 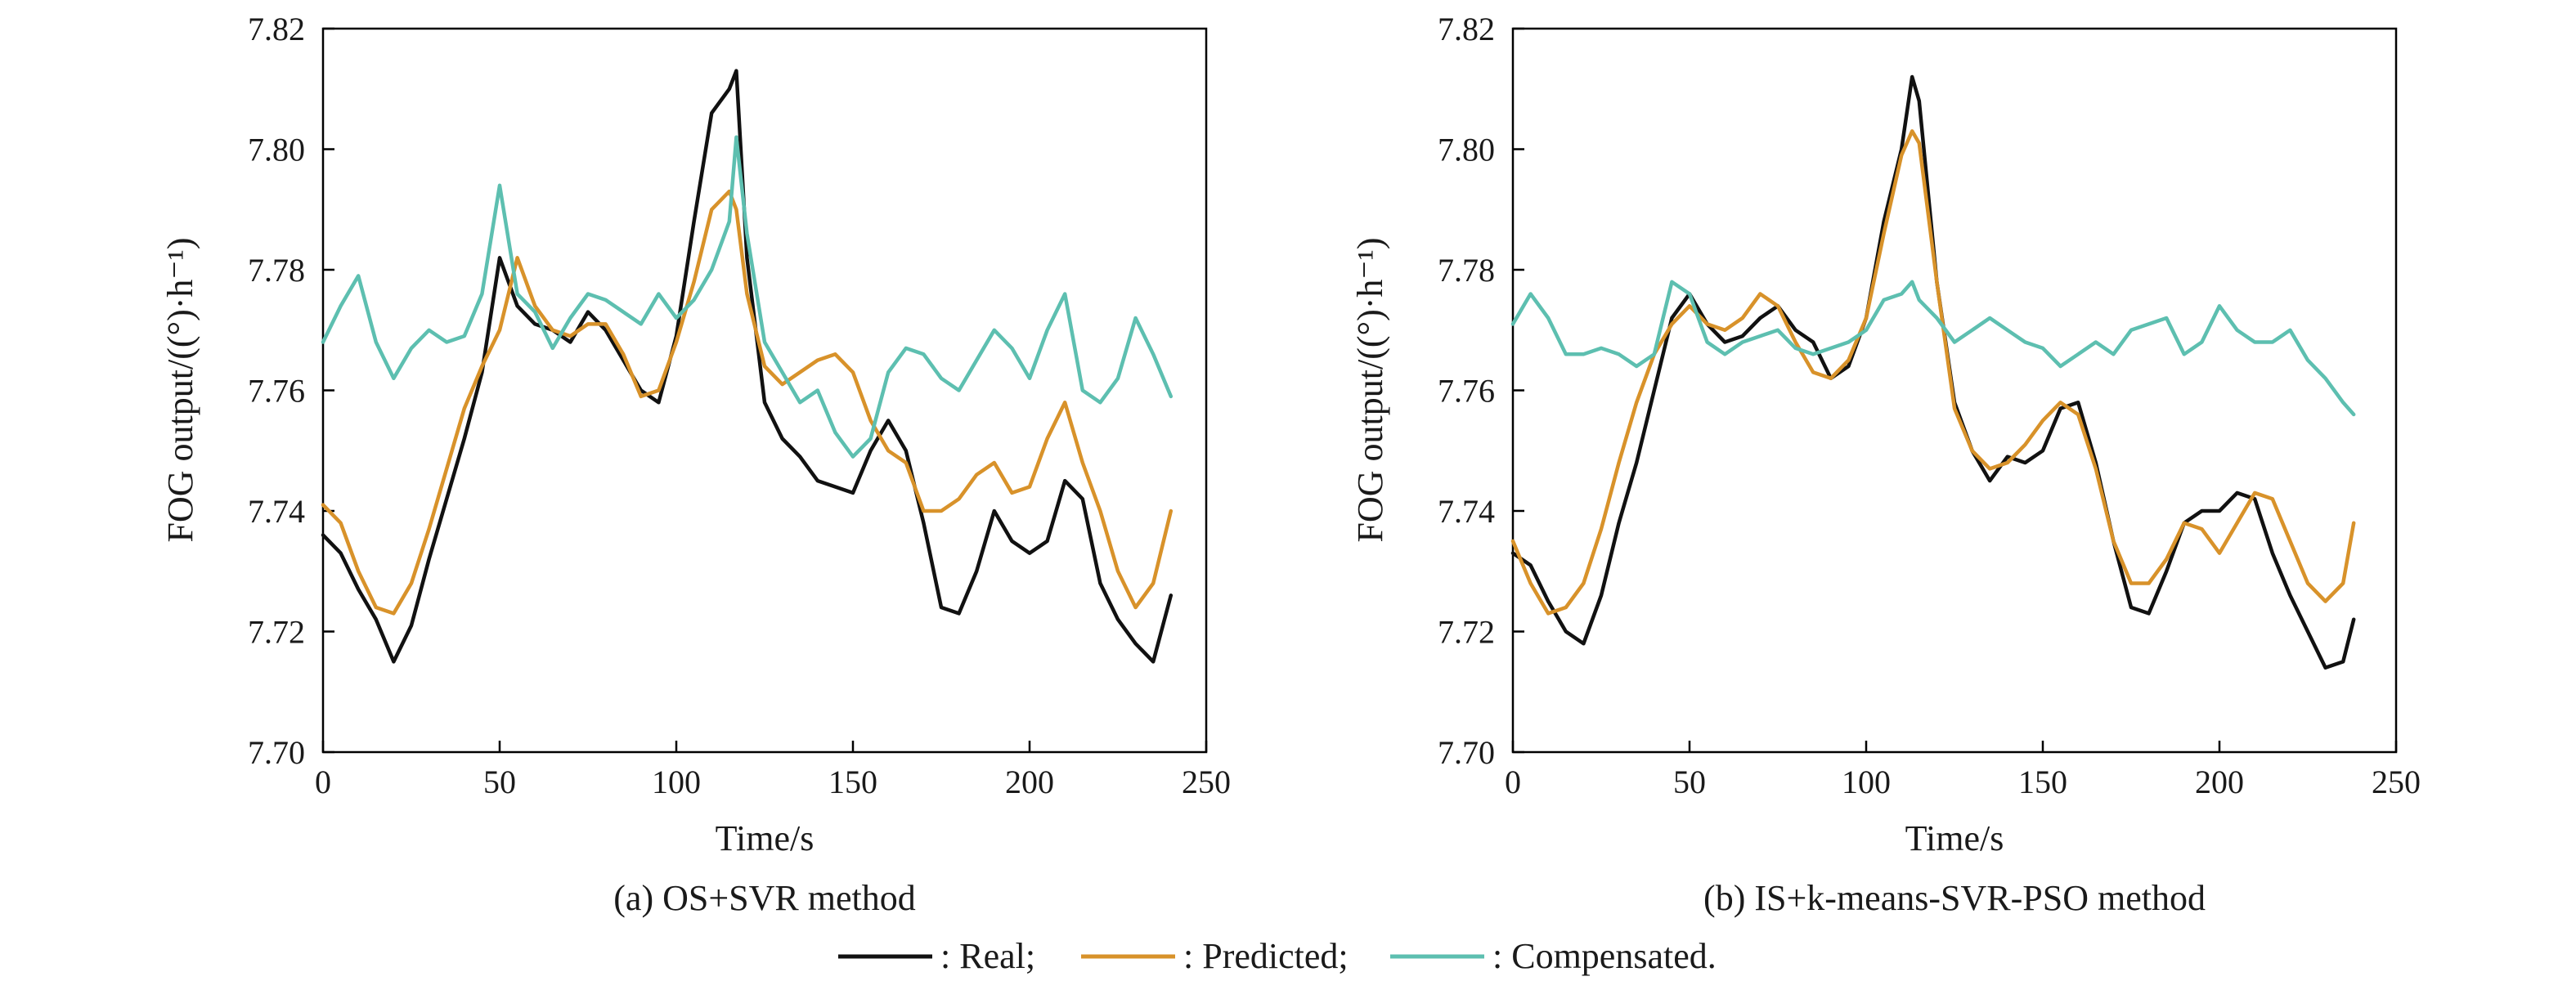 What do you see at coordinates (1954, 898) in the screenshot?
I see `panel-caption-b: (b) IS+k-means-SVR-PSO method` at bounding box center [1954, 898].